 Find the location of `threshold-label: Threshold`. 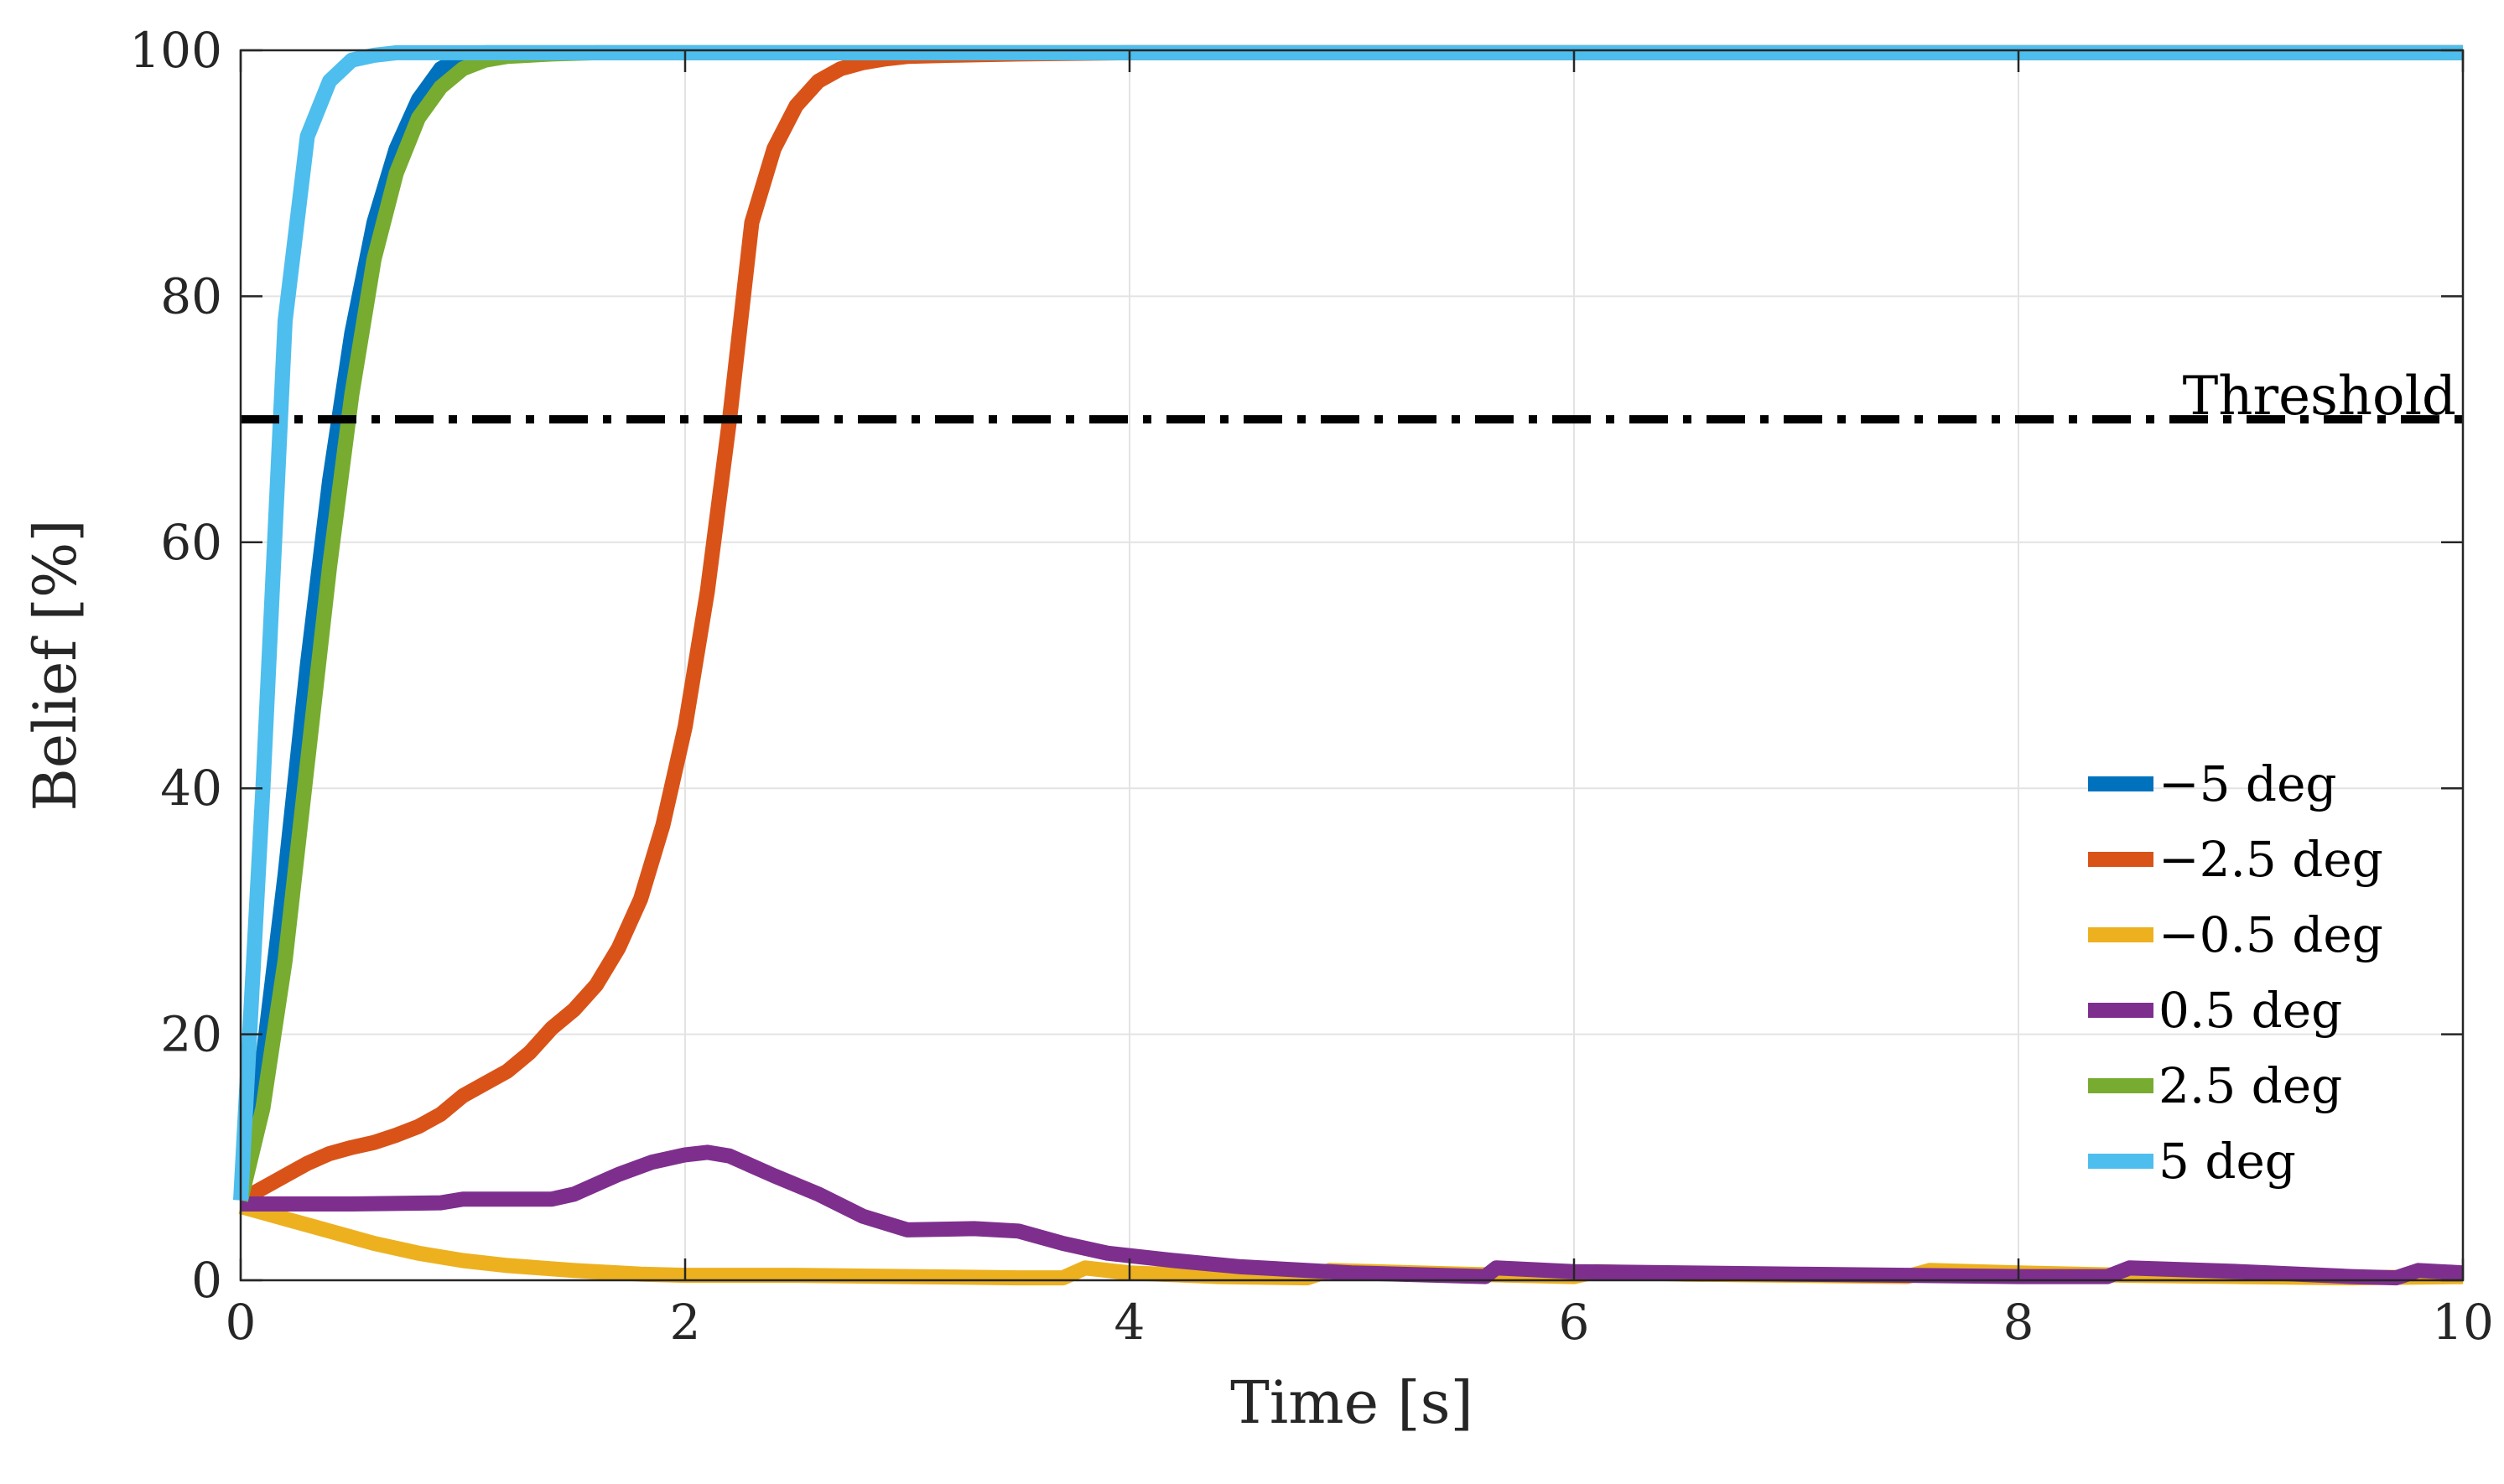

threshold-label: Threshold is located at coordinates (2319, 397).